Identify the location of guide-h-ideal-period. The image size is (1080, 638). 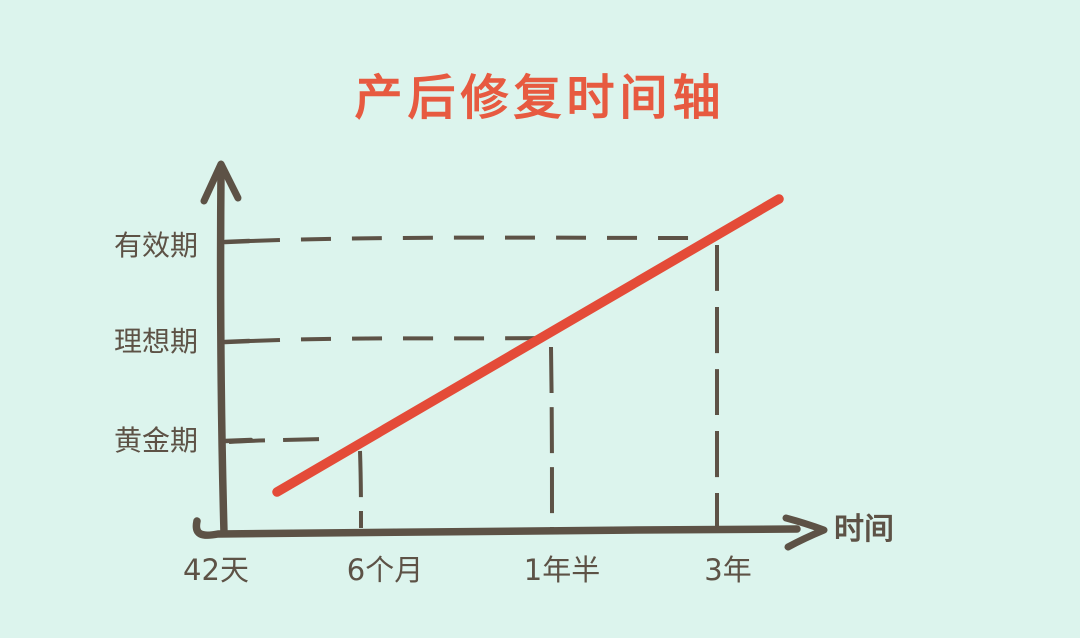
(398, 339).